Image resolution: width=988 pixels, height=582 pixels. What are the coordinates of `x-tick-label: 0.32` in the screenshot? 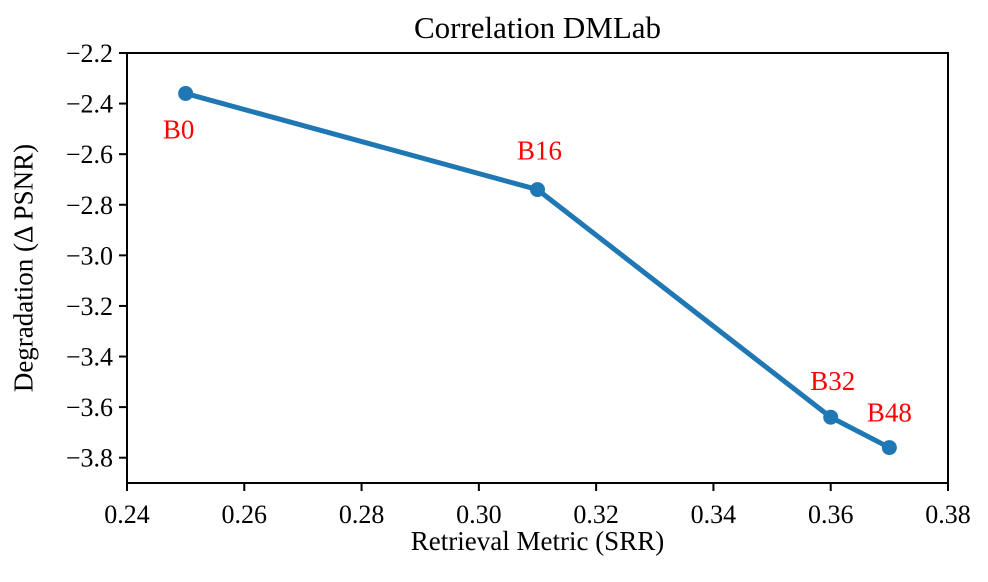 It's located at (596, 514).